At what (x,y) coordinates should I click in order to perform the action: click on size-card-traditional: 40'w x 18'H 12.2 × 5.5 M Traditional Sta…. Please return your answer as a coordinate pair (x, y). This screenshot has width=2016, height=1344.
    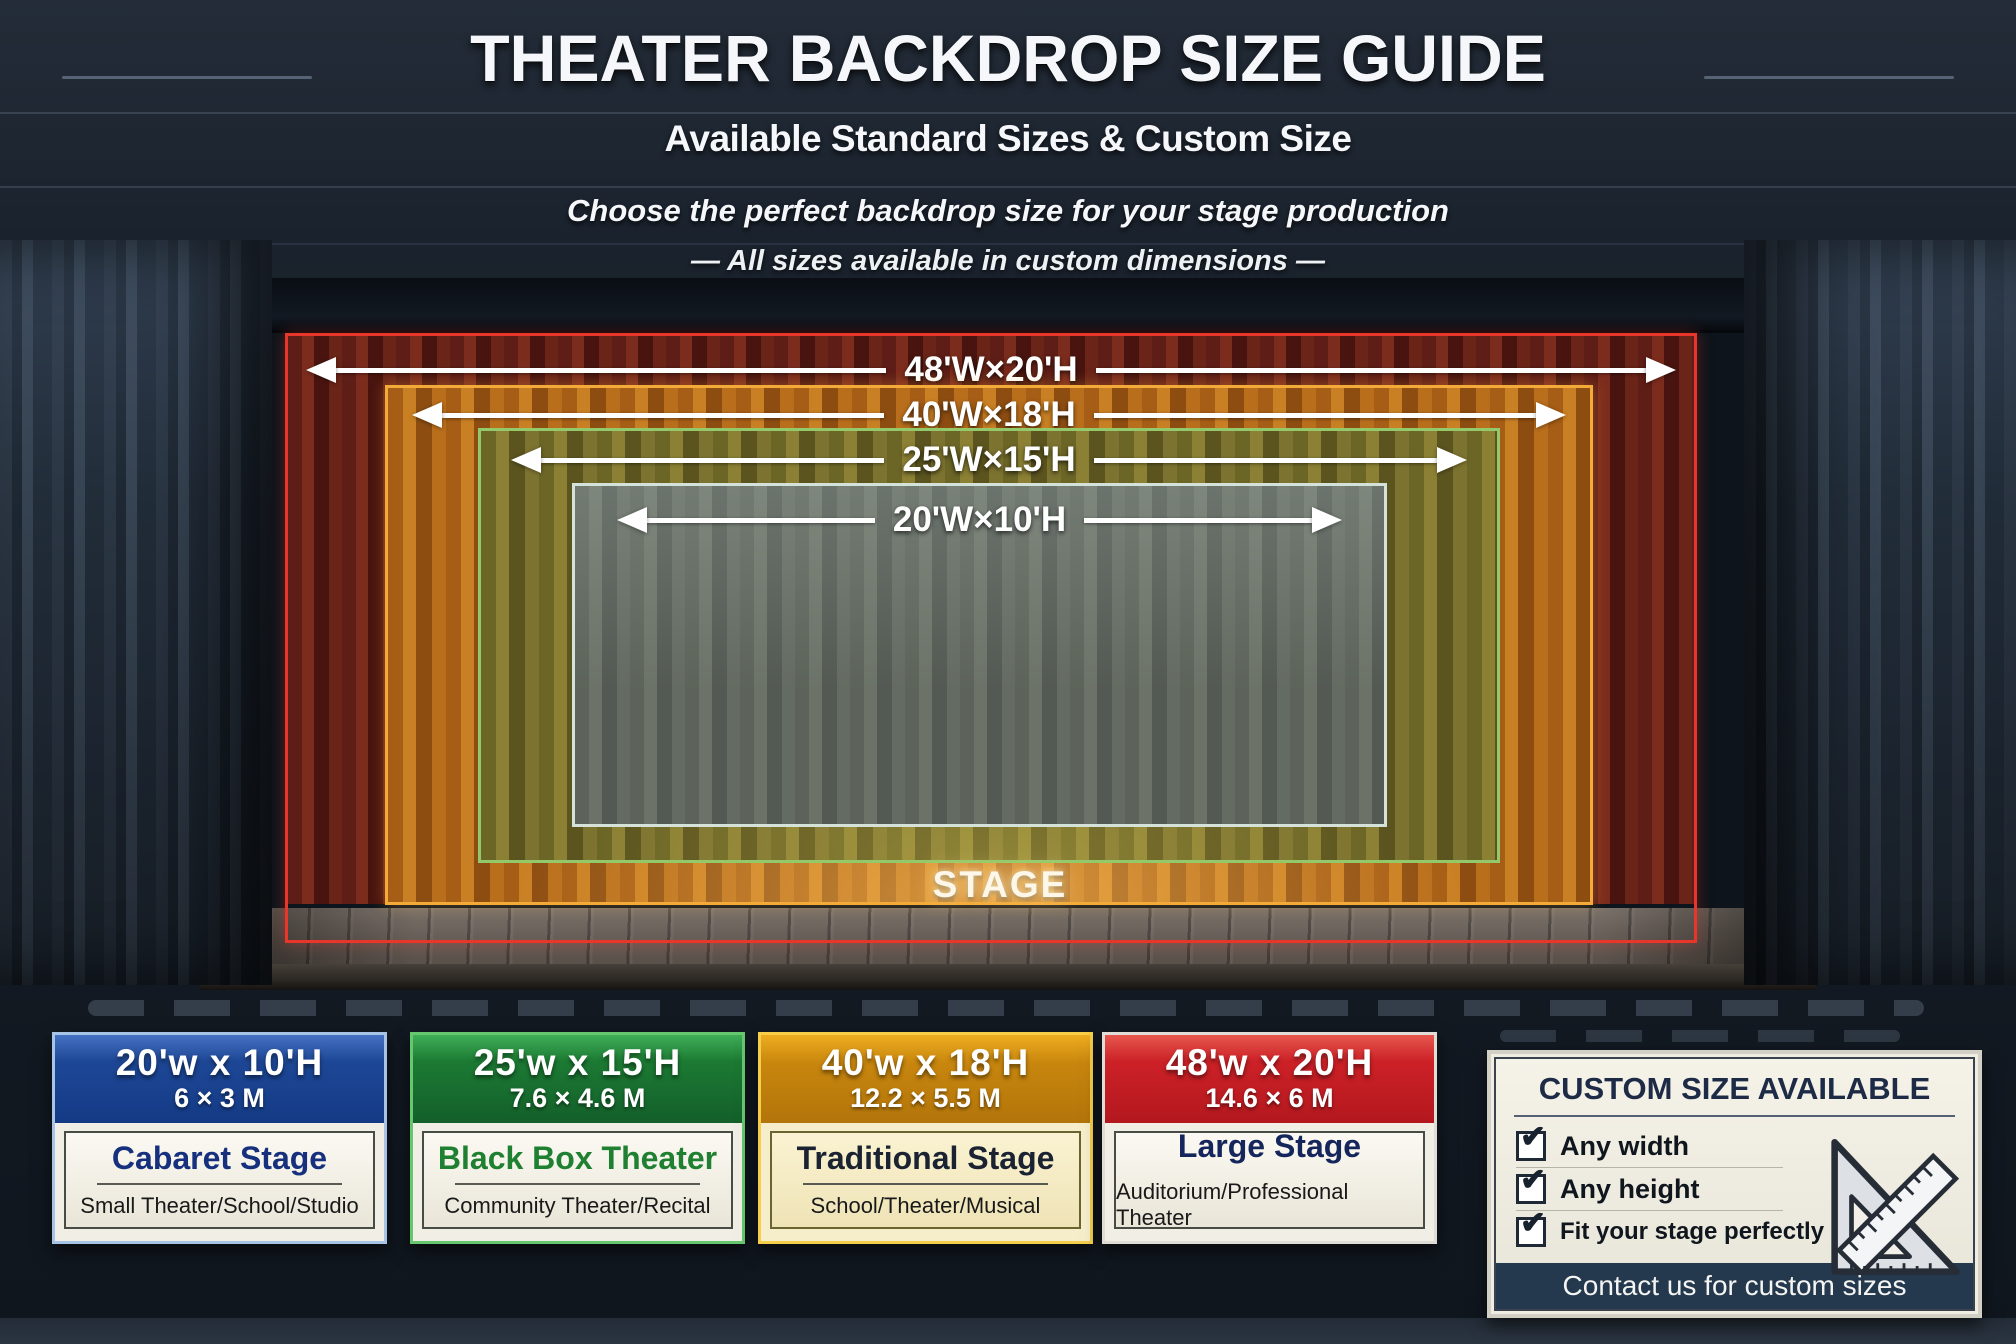
    Looking at the image, I should click on (925, 1138).